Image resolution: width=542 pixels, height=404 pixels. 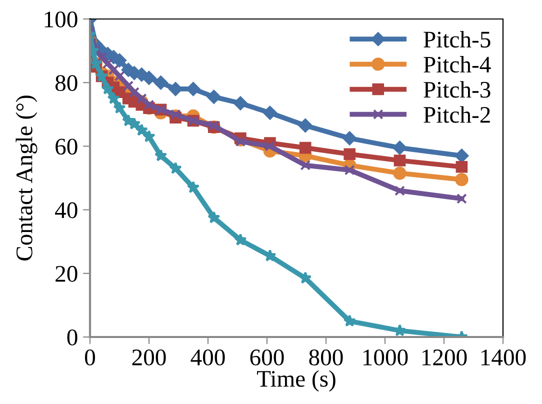 What do you see at coordinates (149, 357) in the screenshot?
I see `x-tick-label: 200` at bounding box center [149, 357].